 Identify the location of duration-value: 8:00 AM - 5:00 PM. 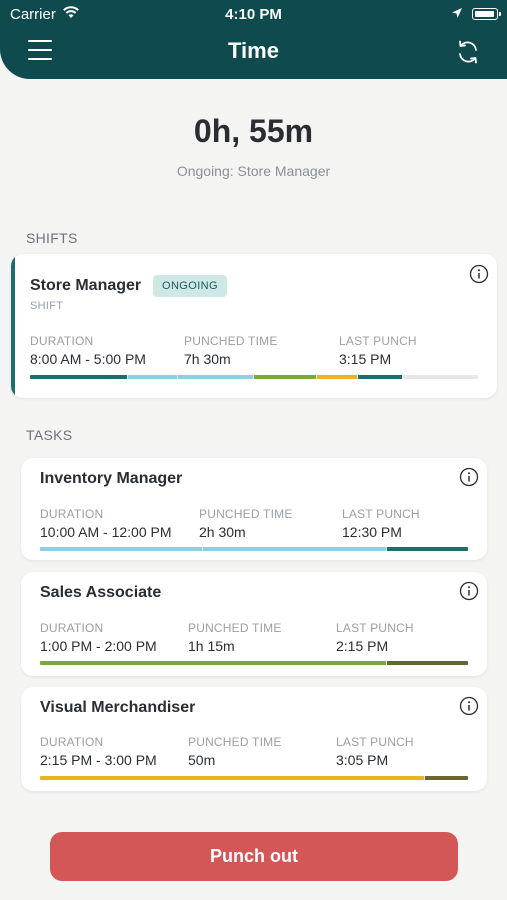
(88, 359).